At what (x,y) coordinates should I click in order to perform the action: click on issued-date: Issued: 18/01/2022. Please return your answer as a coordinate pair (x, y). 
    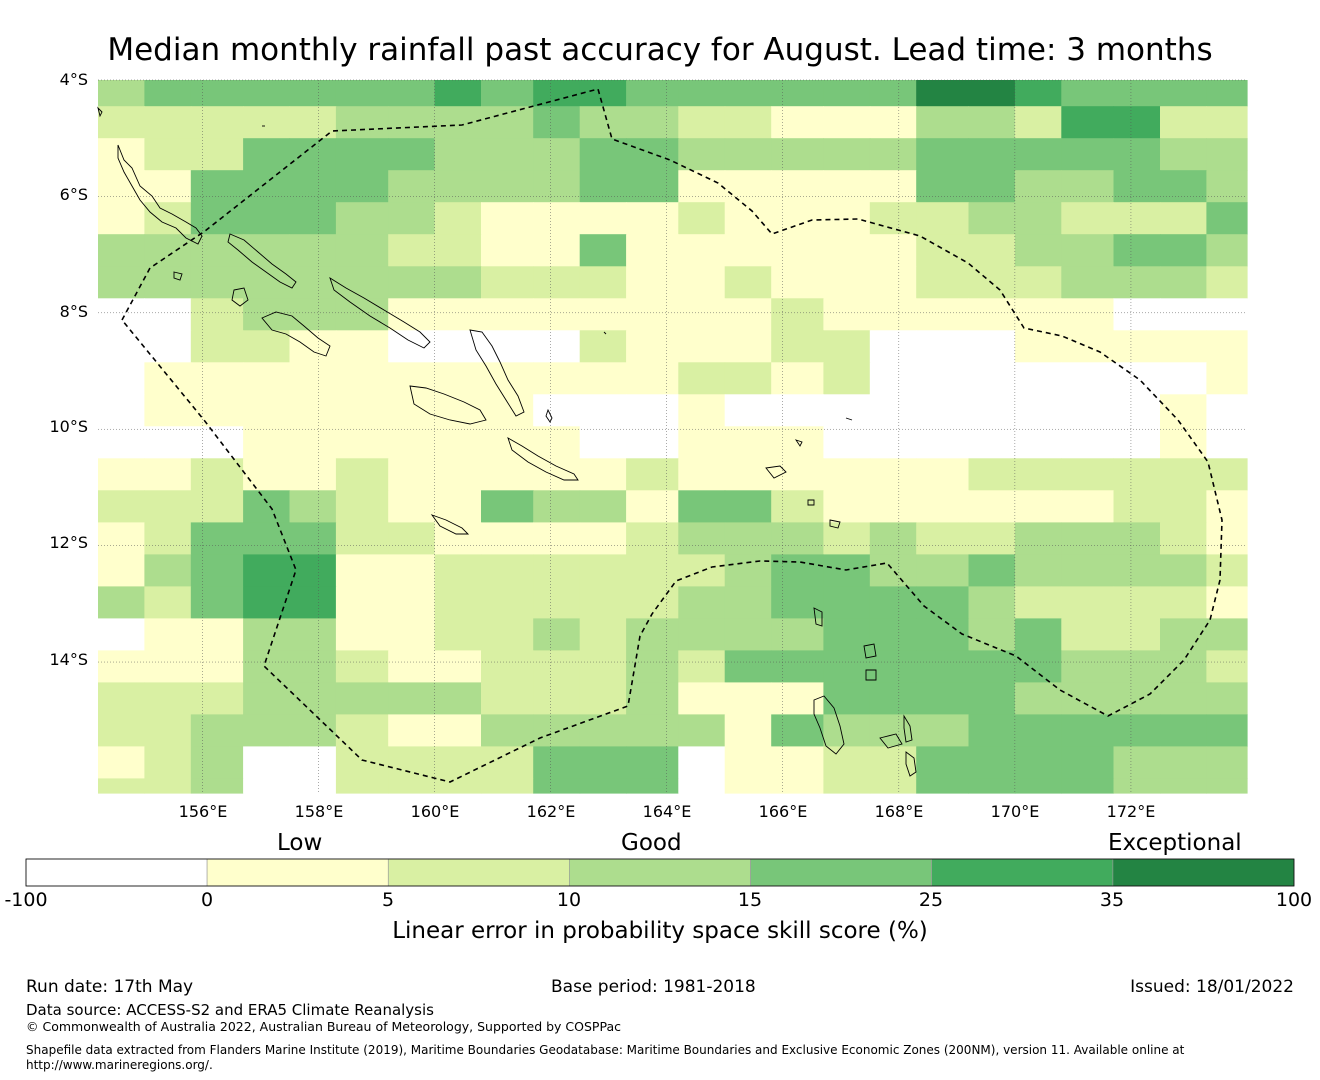
    Looking at the image, I should click on (1212, 987).